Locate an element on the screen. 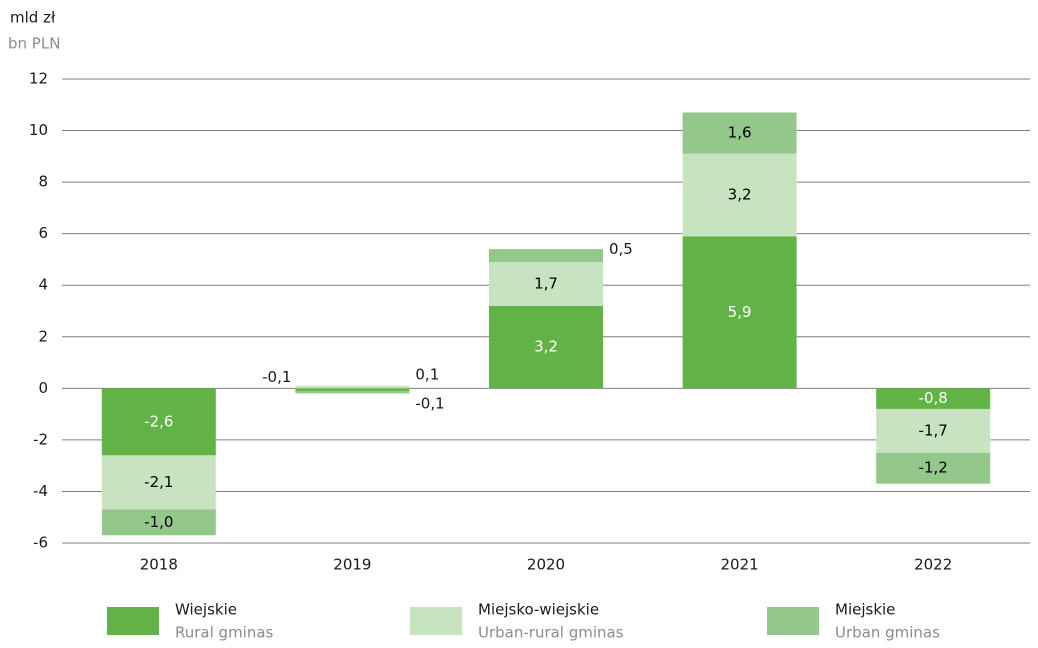  y-tick-label: 6 is located at coordinates (43, 233).